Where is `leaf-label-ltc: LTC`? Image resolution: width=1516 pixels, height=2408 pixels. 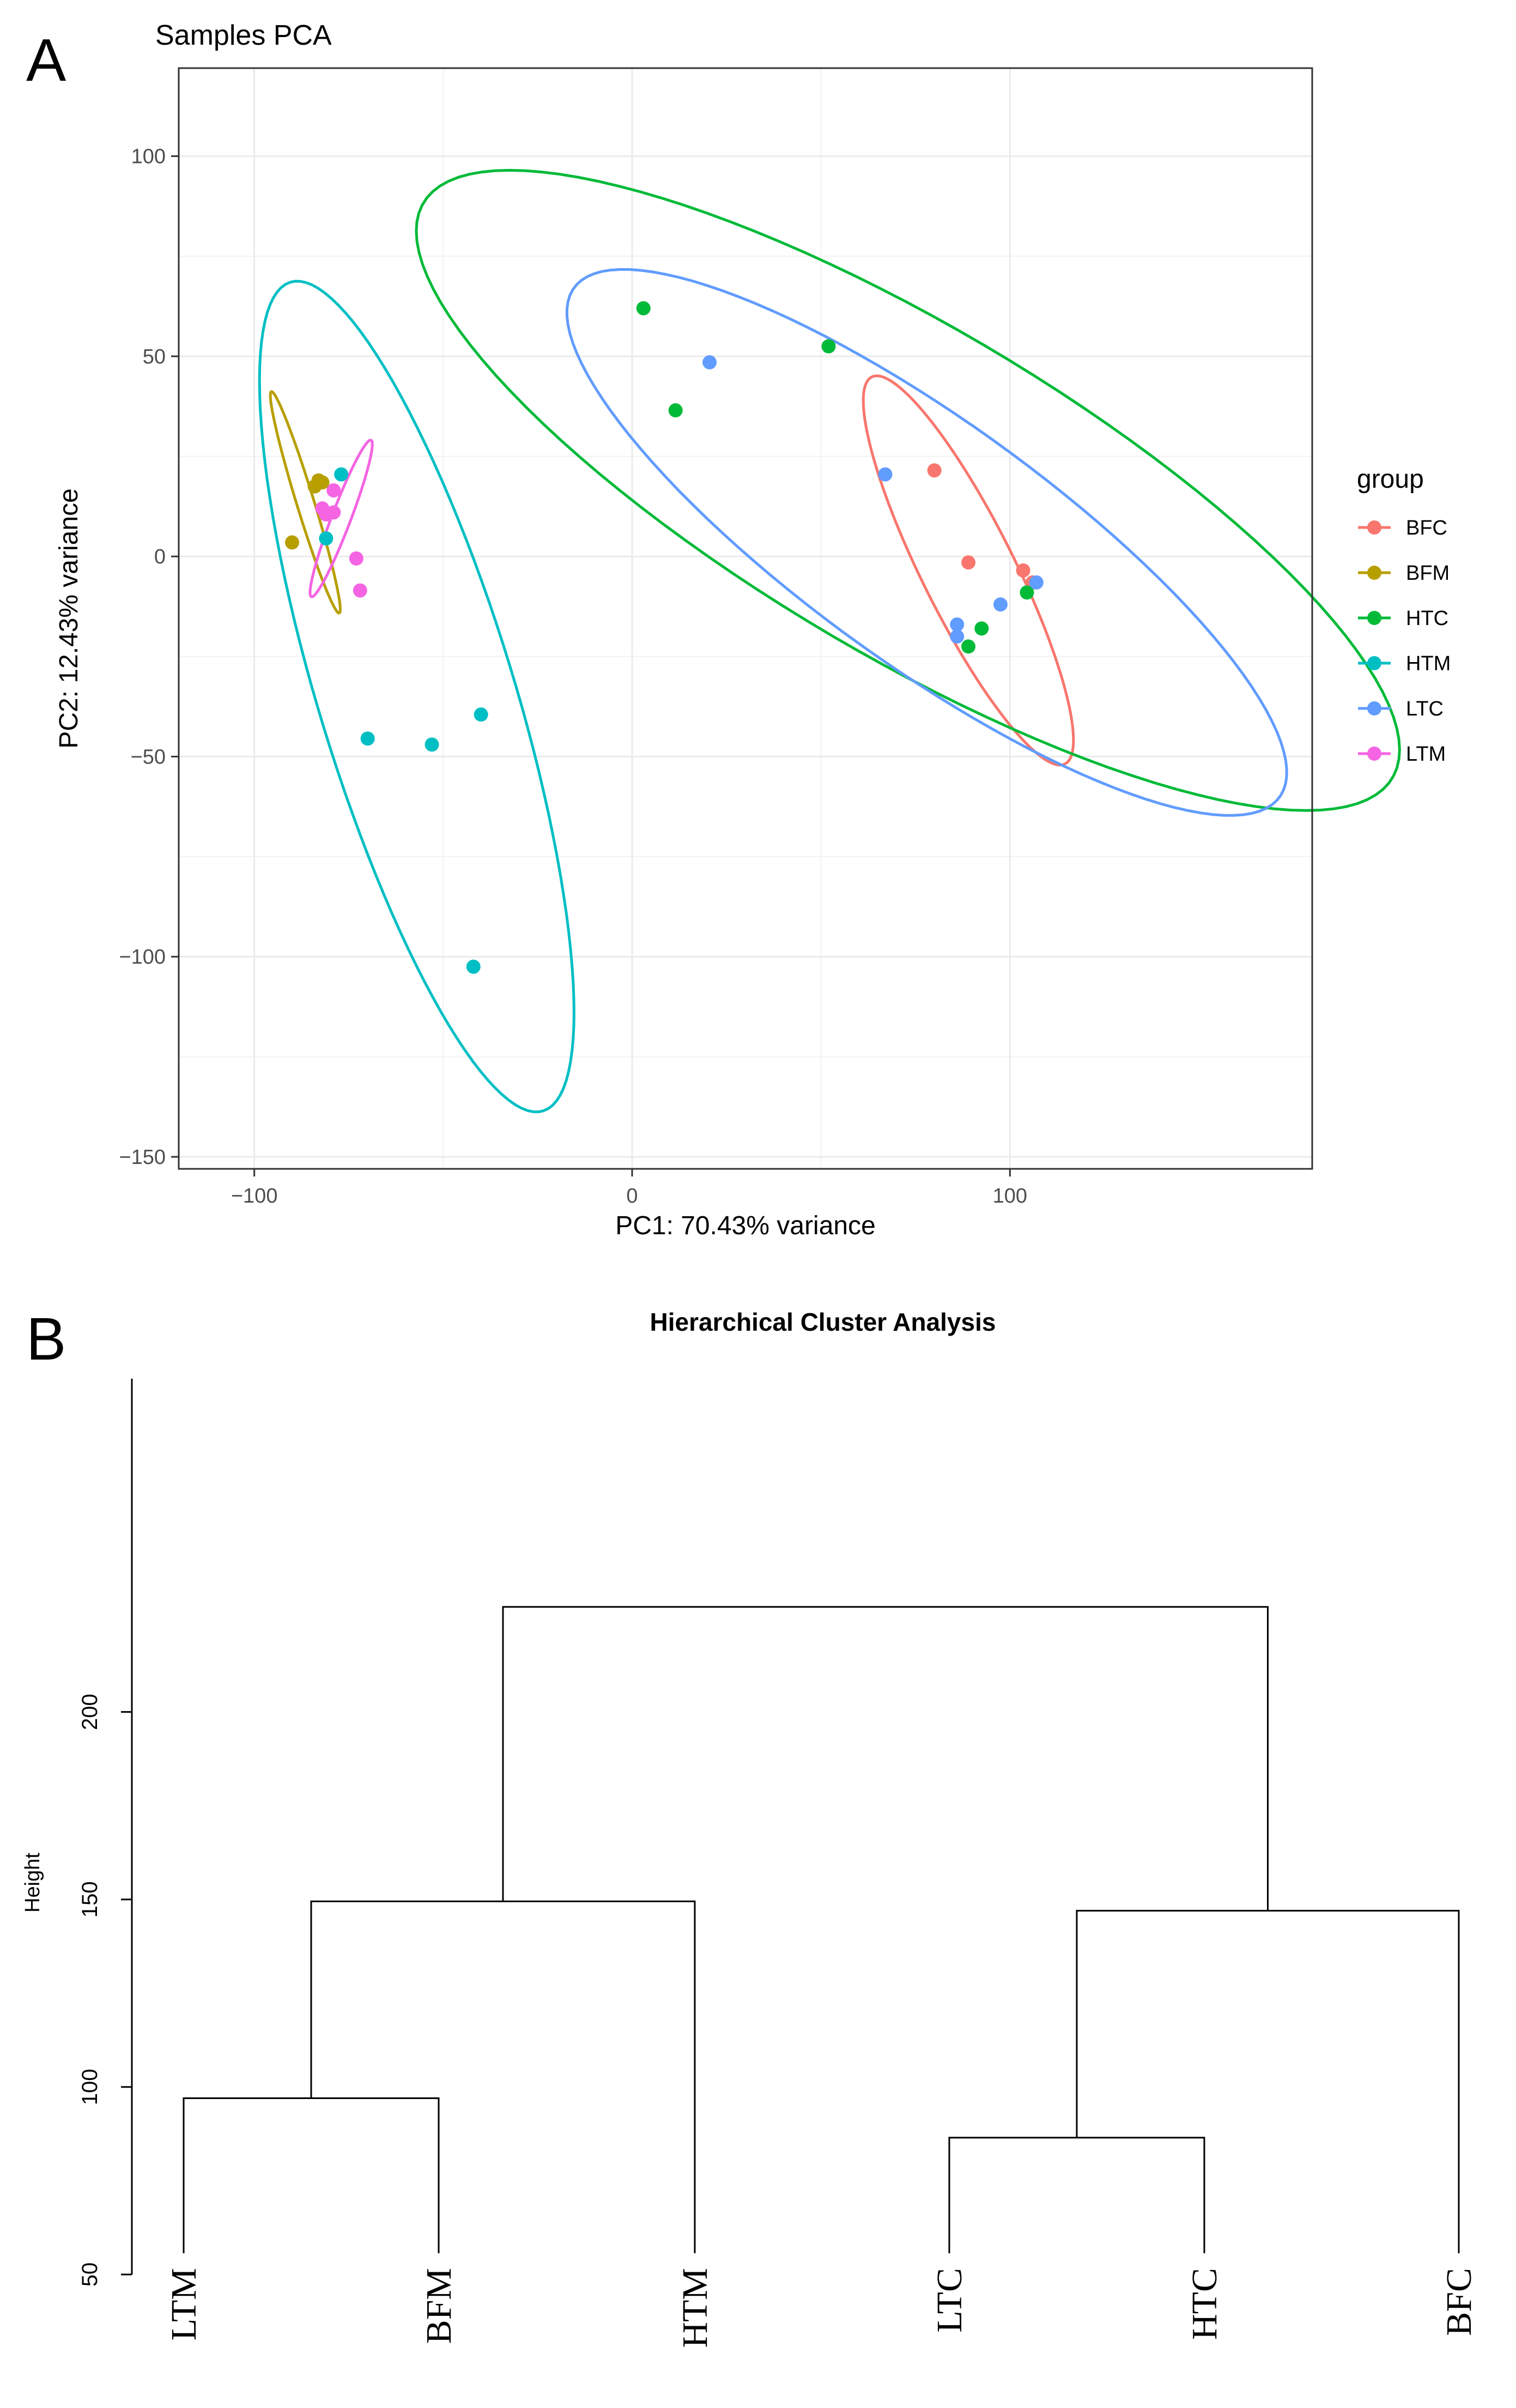
leaf-label-ltc: LTC is located at coordinates (949, 2300).